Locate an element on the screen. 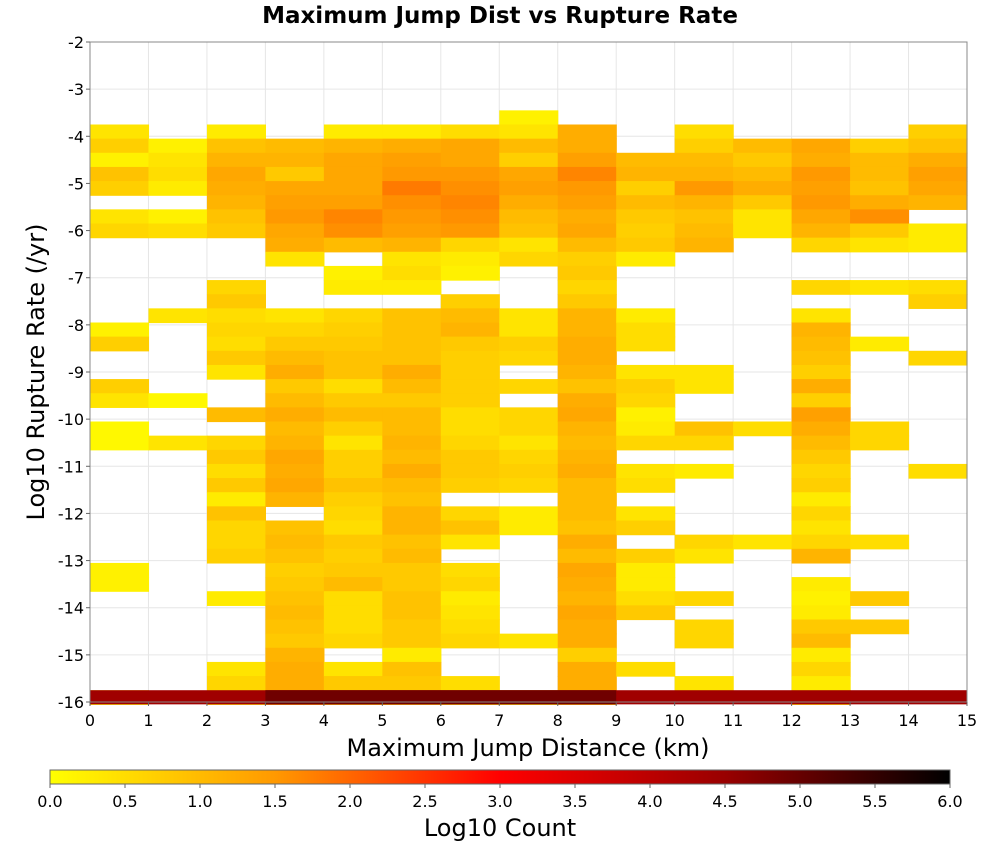 This screenshot has height=850, width=1000. x-tick-label: 5 is located at coordinates (382, 720).